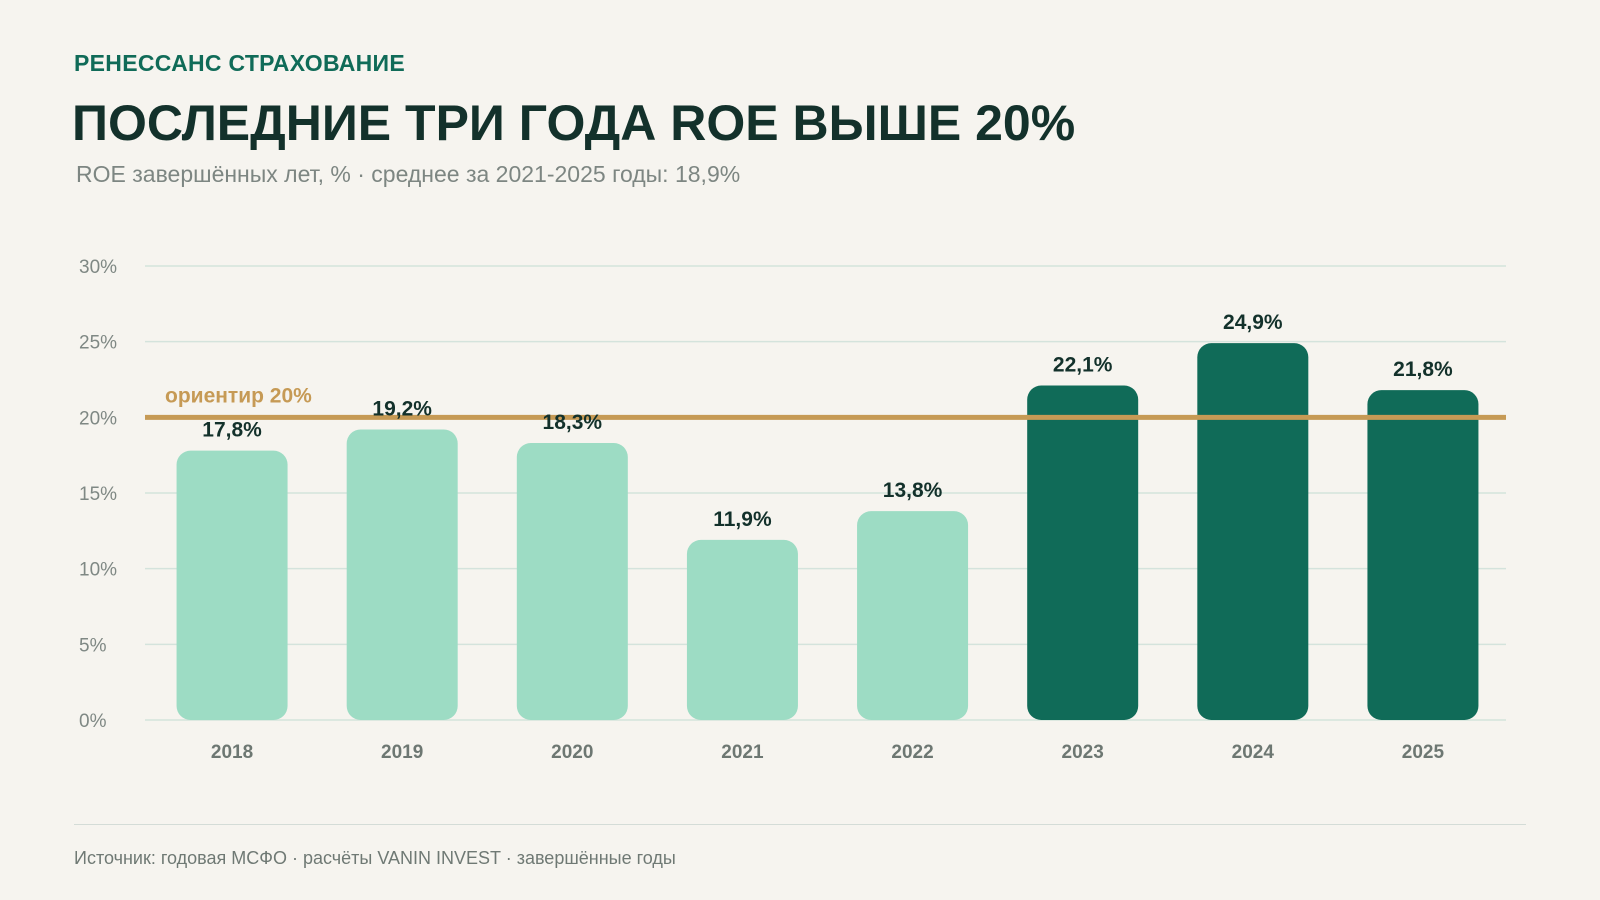 This screenshot has width=1600, height=900. Describe the element at coordinates (98, 418) in the screenshot. I see `y-tick-label: 20%` at that location.